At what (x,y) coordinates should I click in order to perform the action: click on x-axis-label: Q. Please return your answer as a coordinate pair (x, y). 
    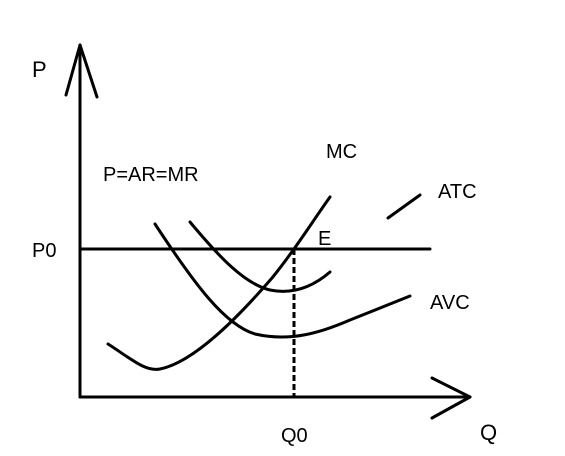
    Looking at the image, I should click on (488, 432).